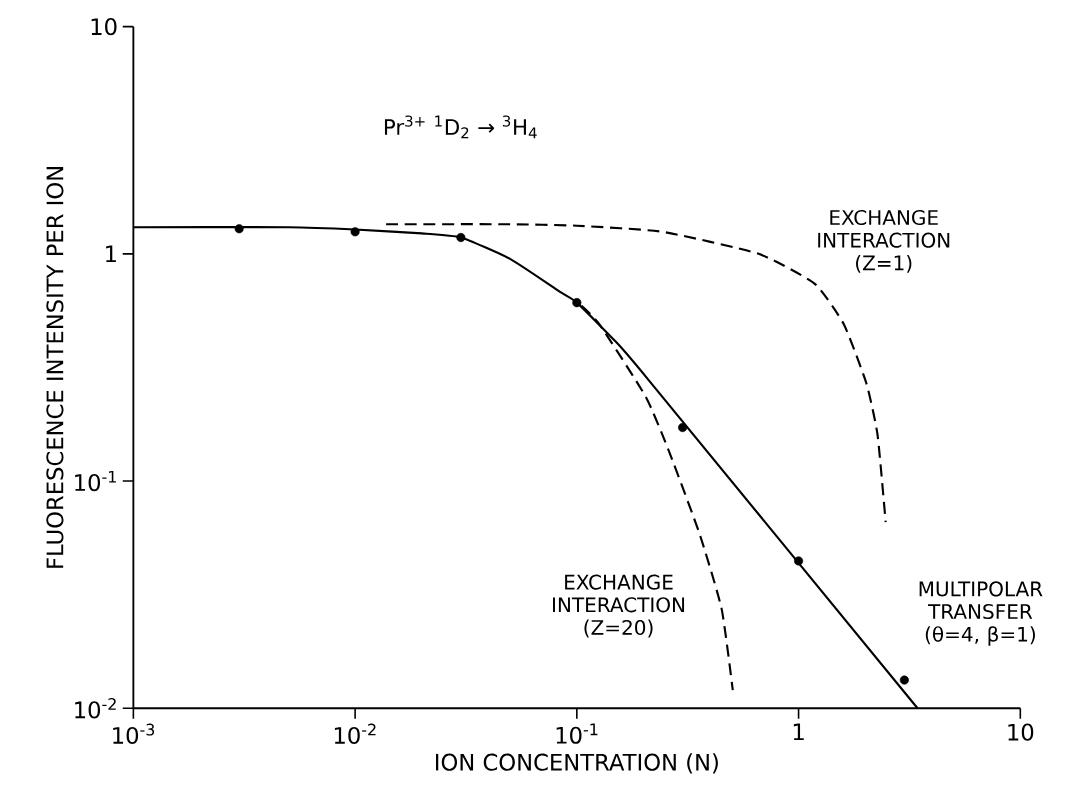 This screenshot has width=1083, height=792. Describe the element at coordinates (55, 367) in the screenshot. I see `y-axis-title: FLUORESCENCE INTENSITY PER ION` at that location.